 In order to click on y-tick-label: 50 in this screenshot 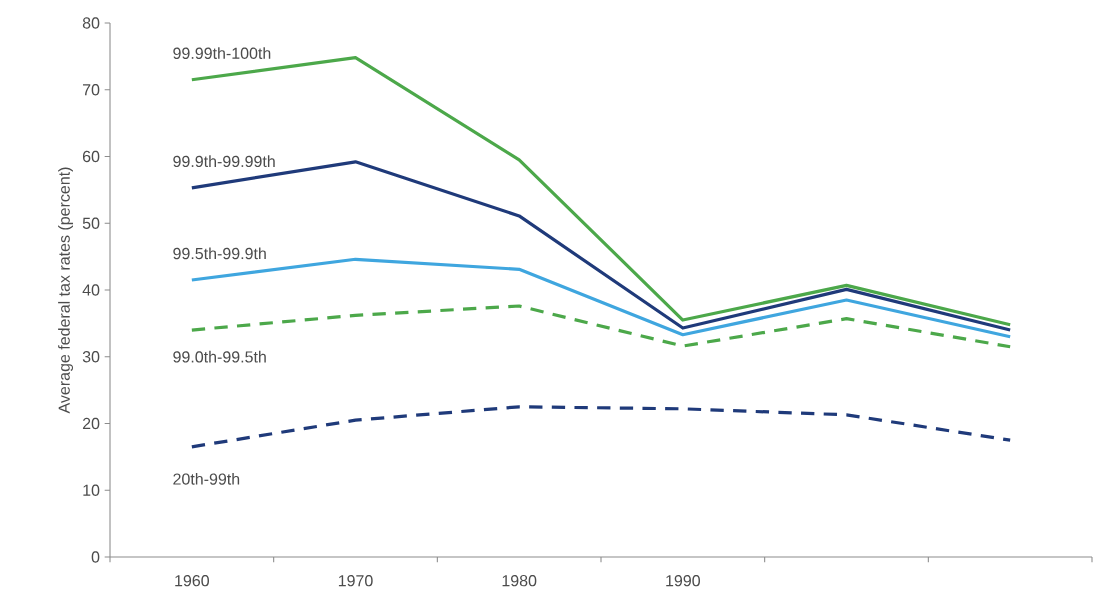, I will do `click(91, 223)`.